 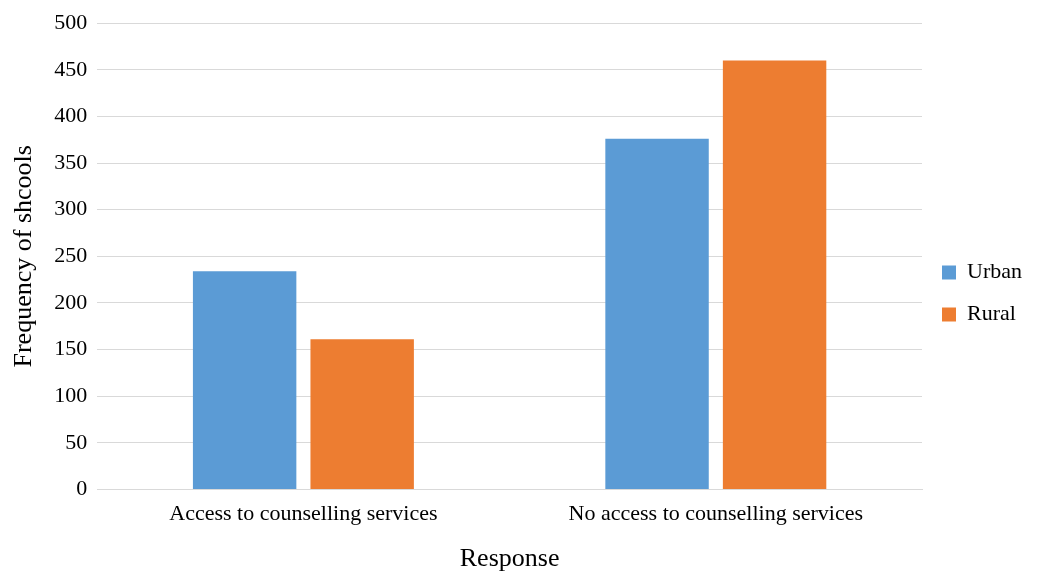 What do you see at coordinates (995, 271) in the screenshot?
I see `legend-label: Urban` at bounding box center [995, 271].